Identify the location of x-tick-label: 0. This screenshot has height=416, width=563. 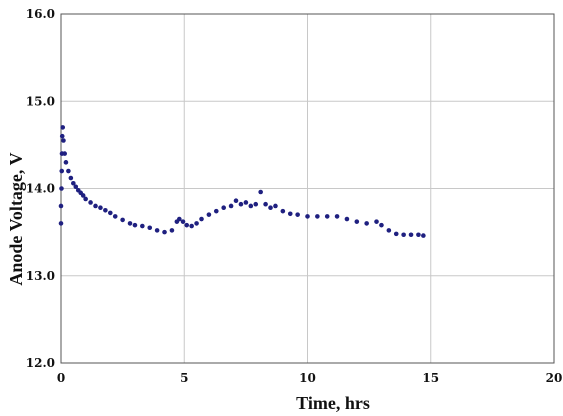
(61, 378).